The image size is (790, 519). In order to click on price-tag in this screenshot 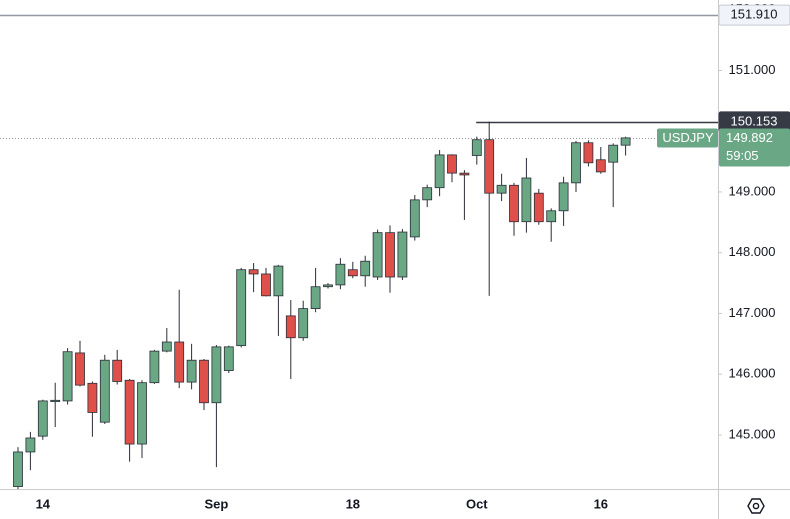, I will do `click(754, 15)`.